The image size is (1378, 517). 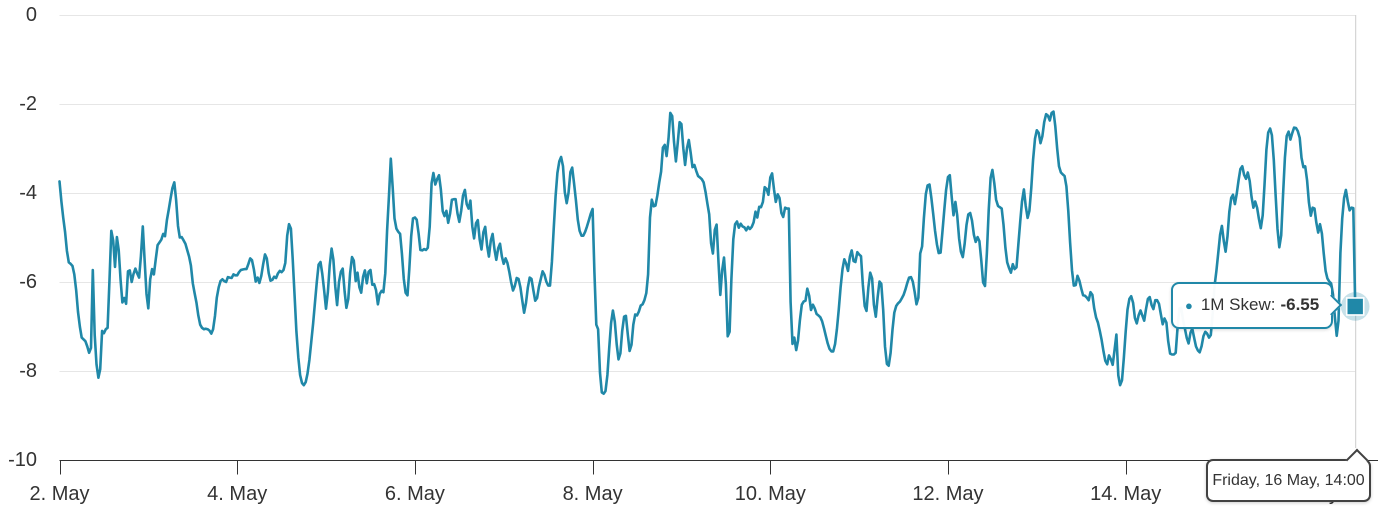 What do you see at coordinates (28, 371) in the screenshot?
I see `y-axis-label: -8` at bounding box center [28, 371].